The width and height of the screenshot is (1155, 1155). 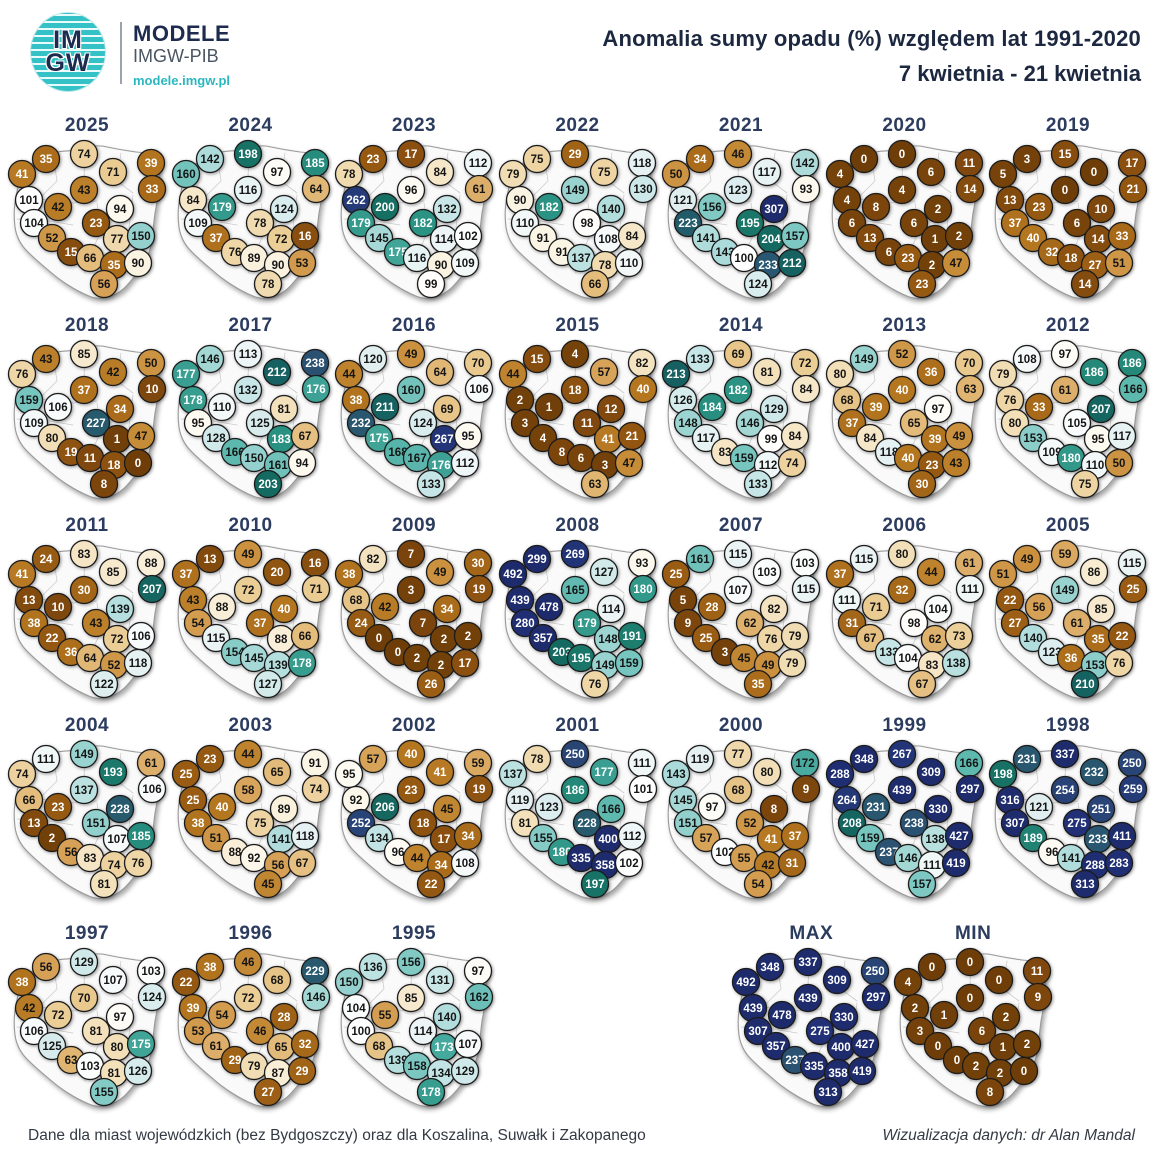 What do you see at coordinates (1065, 155) in the screenshot?
I see `city-value-gdansk: 15` at bounding box center [1065, 155].